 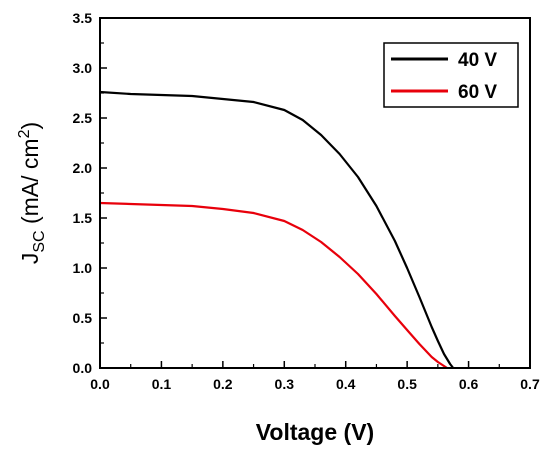 What do you see at coordinates (83, 218) in the screenshot?
I see `y-tick-label: 1.5` at bounding box center [83, 218].